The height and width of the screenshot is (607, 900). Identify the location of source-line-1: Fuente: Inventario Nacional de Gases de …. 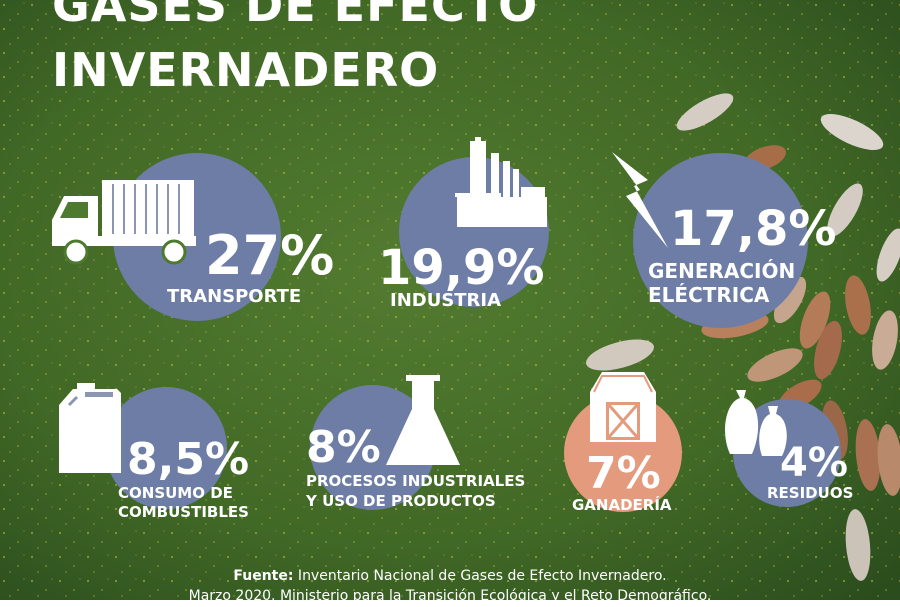
(450, 576).